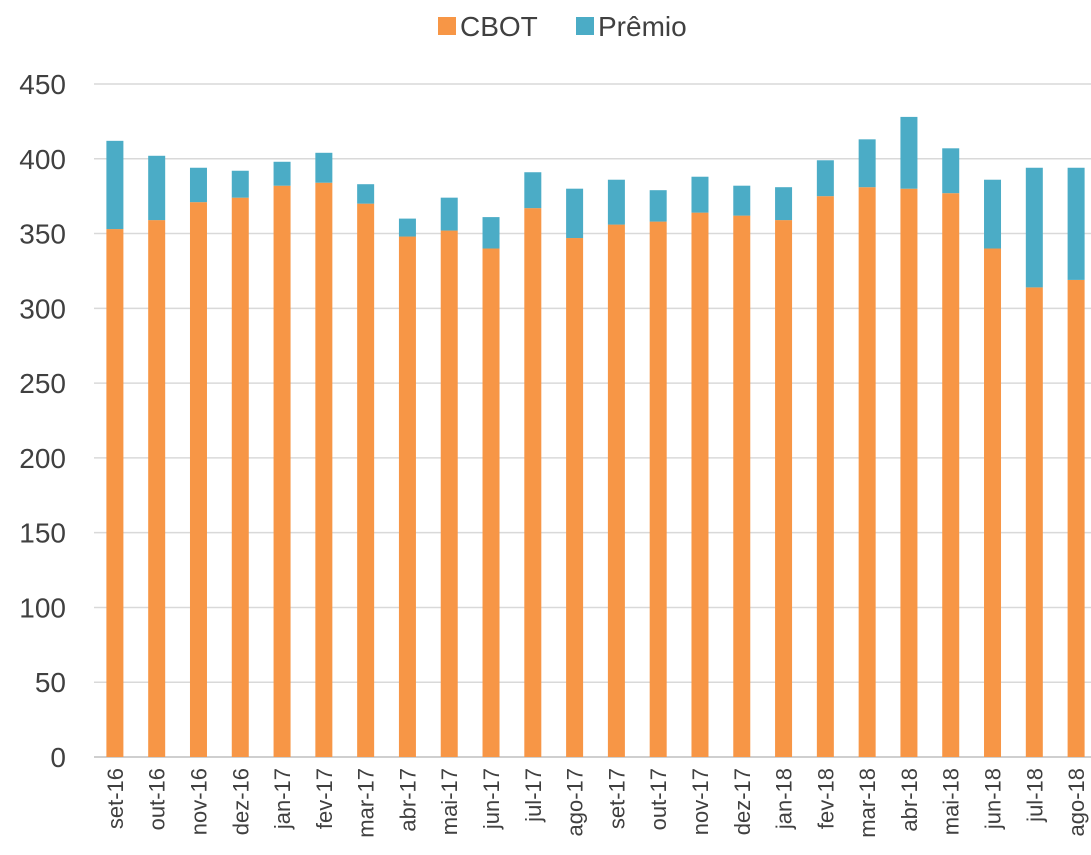 This screenshot has height=855, width=1091. What do you see at coordinates (42, 458) in the screenshot?
I see `y-tick-label: 200` at bounding box center [42, 458].